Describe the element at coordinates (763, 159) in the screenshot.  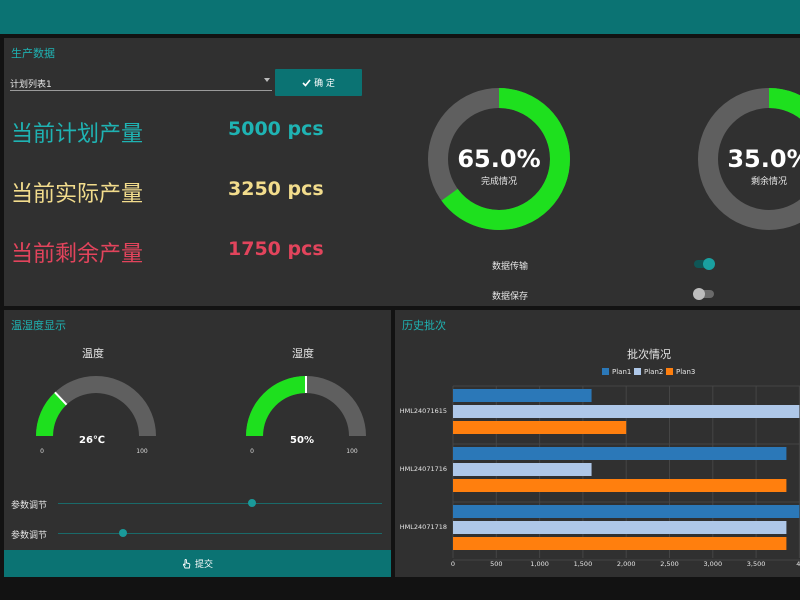
I see `remaining-percent: 35.0%` at that location.